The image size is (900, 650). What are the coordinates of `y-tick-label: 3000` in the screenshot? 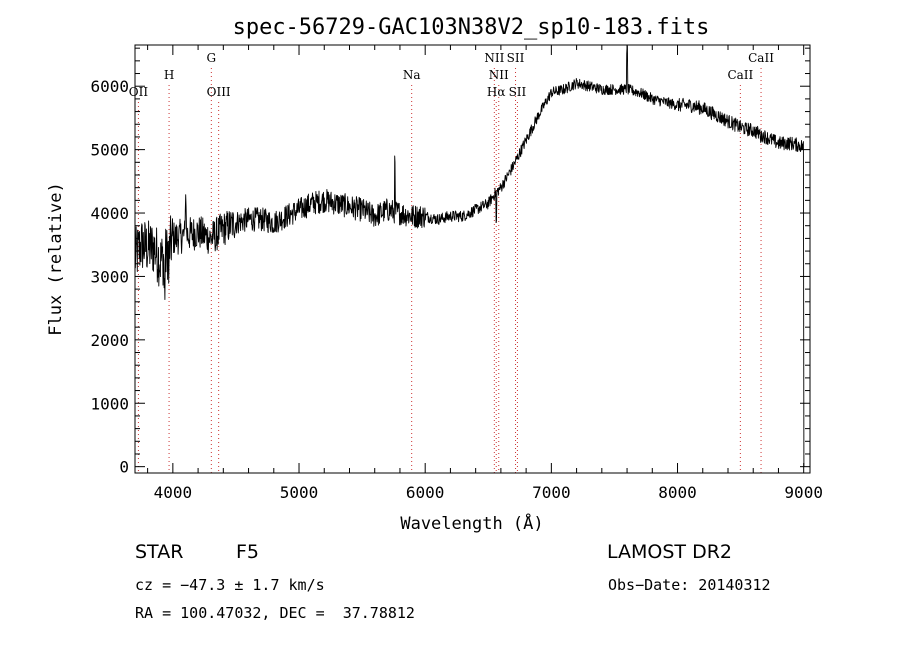 It's located at (109, 276).